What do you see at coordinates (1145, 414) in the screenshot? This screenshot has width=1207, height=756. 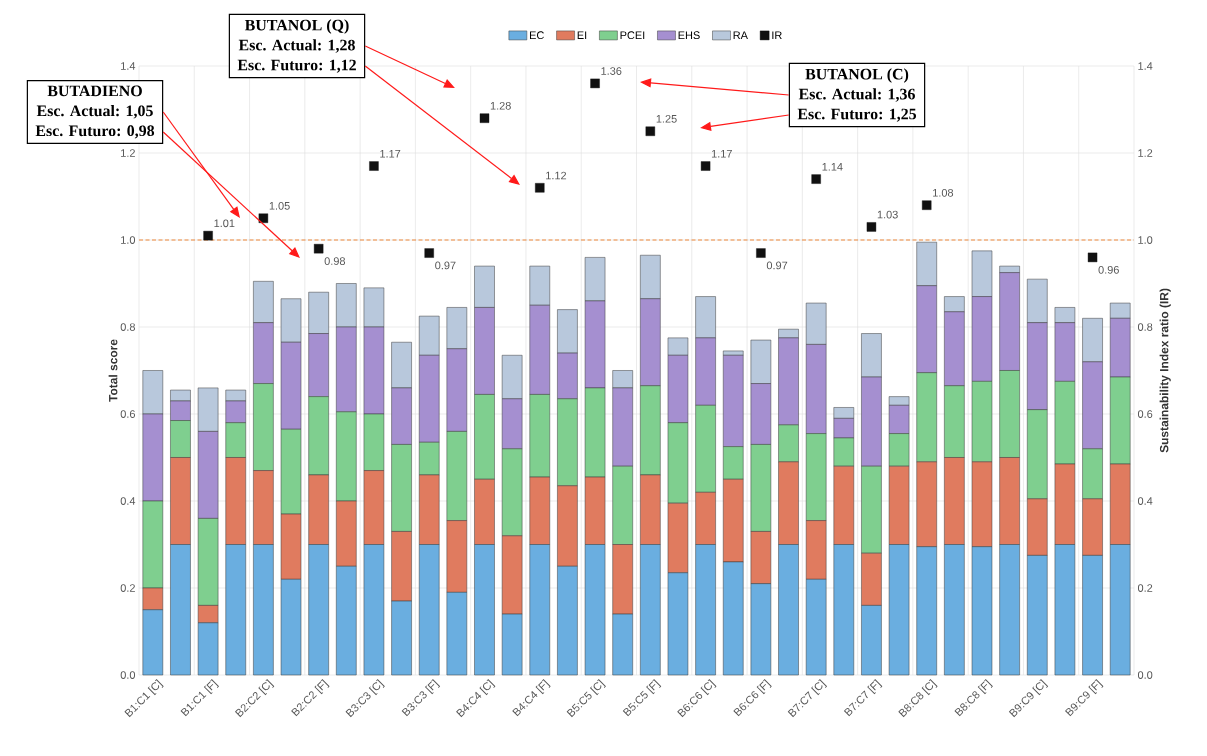 I see `y2-tick-label: 0.6` at bounding box center [1145, 414].